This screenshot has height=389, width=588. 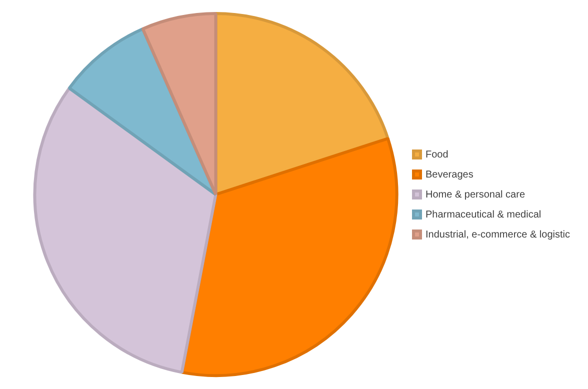 I want to click on legend-label: Industrial, e-commerce & logistic, so click(x=498, y=234).